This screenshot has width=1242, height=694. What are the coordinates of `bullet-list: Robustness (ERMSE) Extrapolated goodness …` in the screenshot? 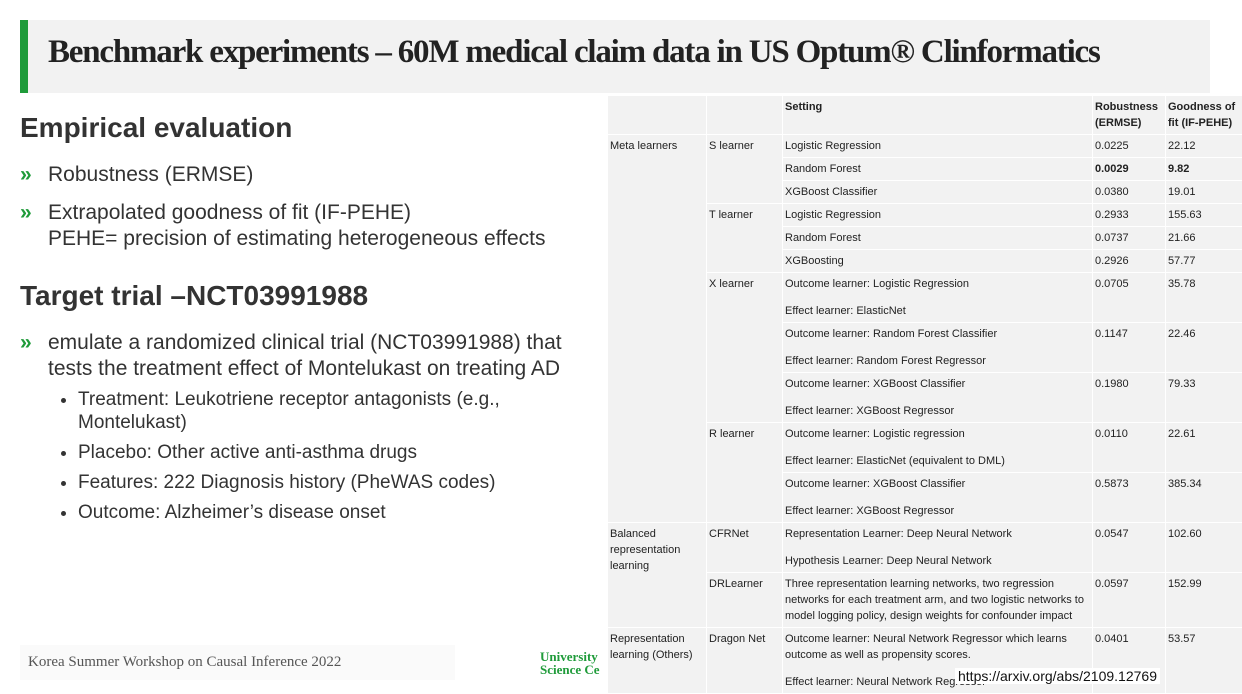 It's located at (310, 207).